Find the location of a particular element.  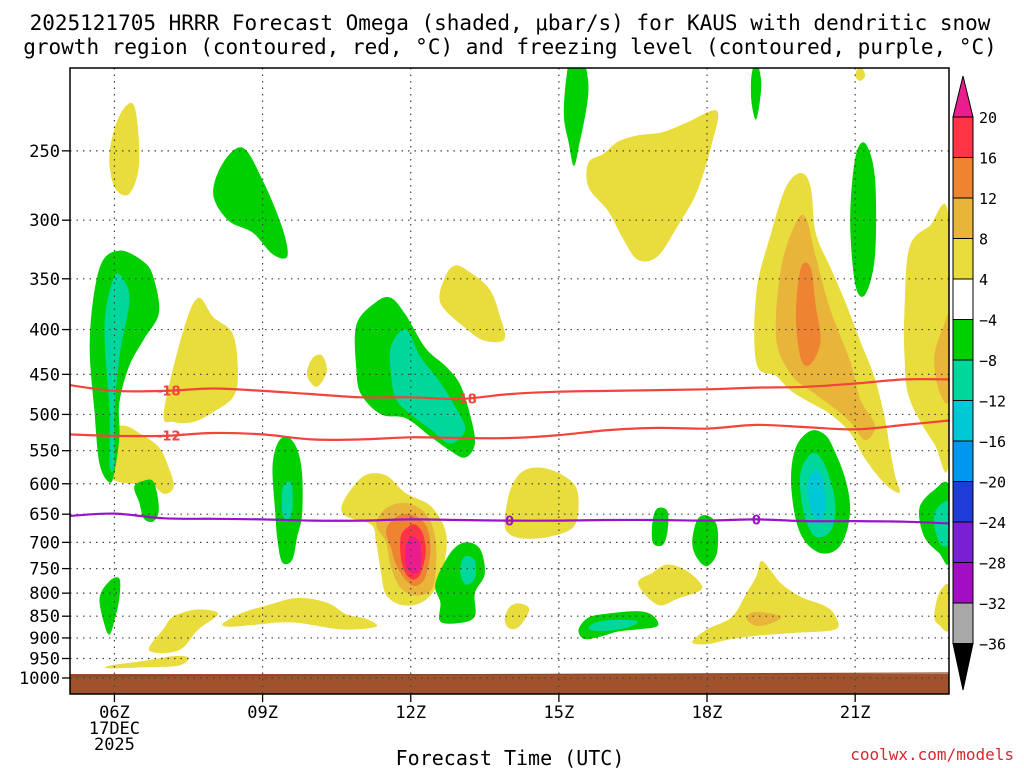

y-tick-label: 1000 is located at coordinates (39, 679).